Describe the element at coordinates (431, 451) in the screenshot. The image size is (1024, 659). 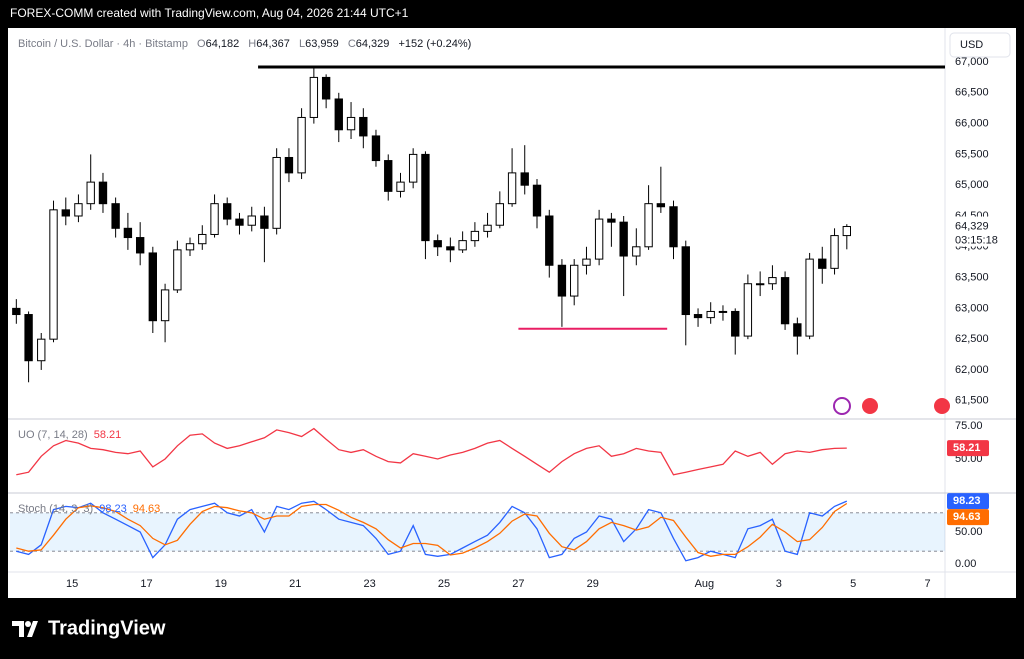
I see `series-line` at that location.